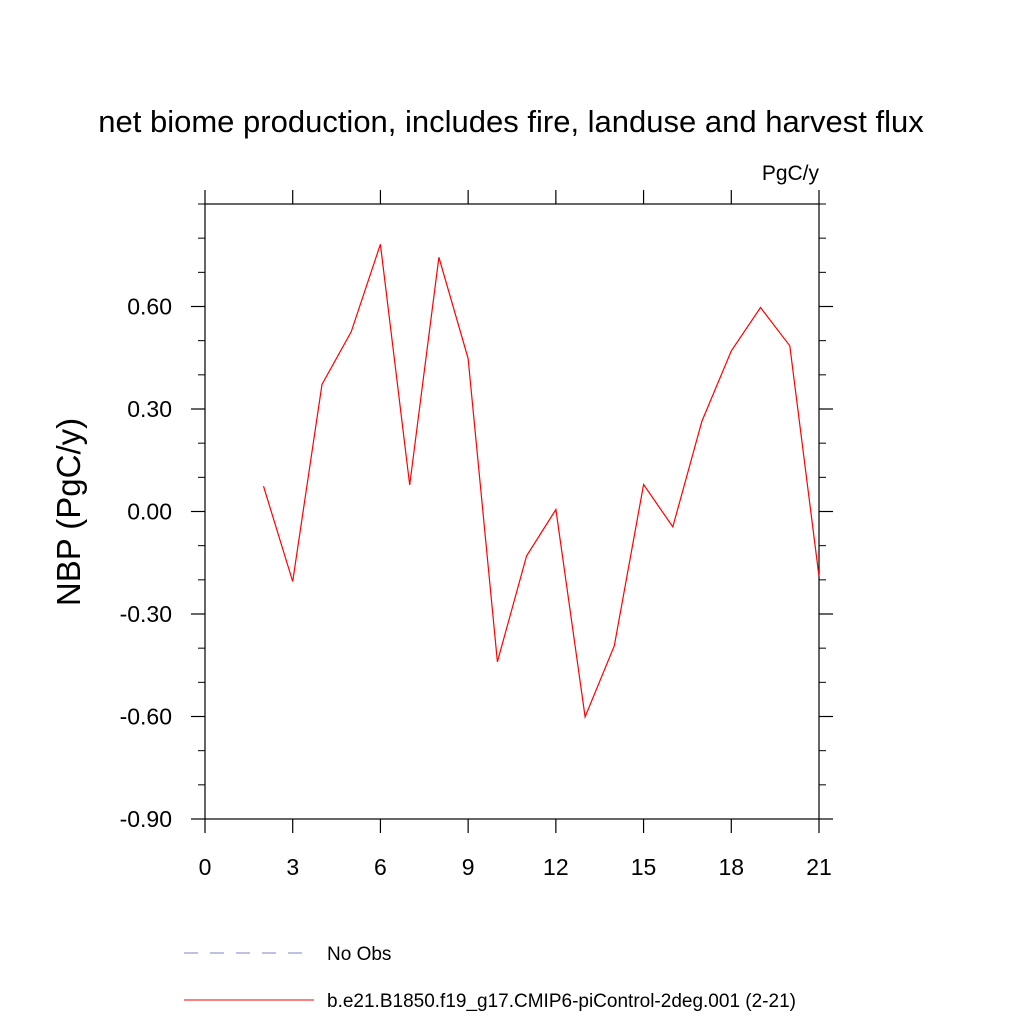 The height and width of the screenshot is (1024, 1024). I want to click on legend-label-0: No Obs, so click(359, 954).